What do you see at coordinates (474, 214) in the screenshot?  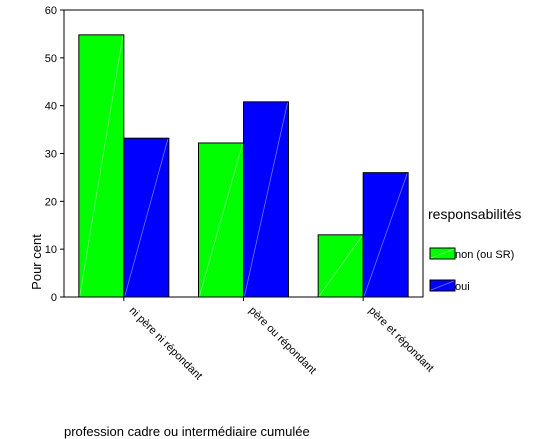 I see `legend-title: responsabilités` at bounding box center [474, 214].